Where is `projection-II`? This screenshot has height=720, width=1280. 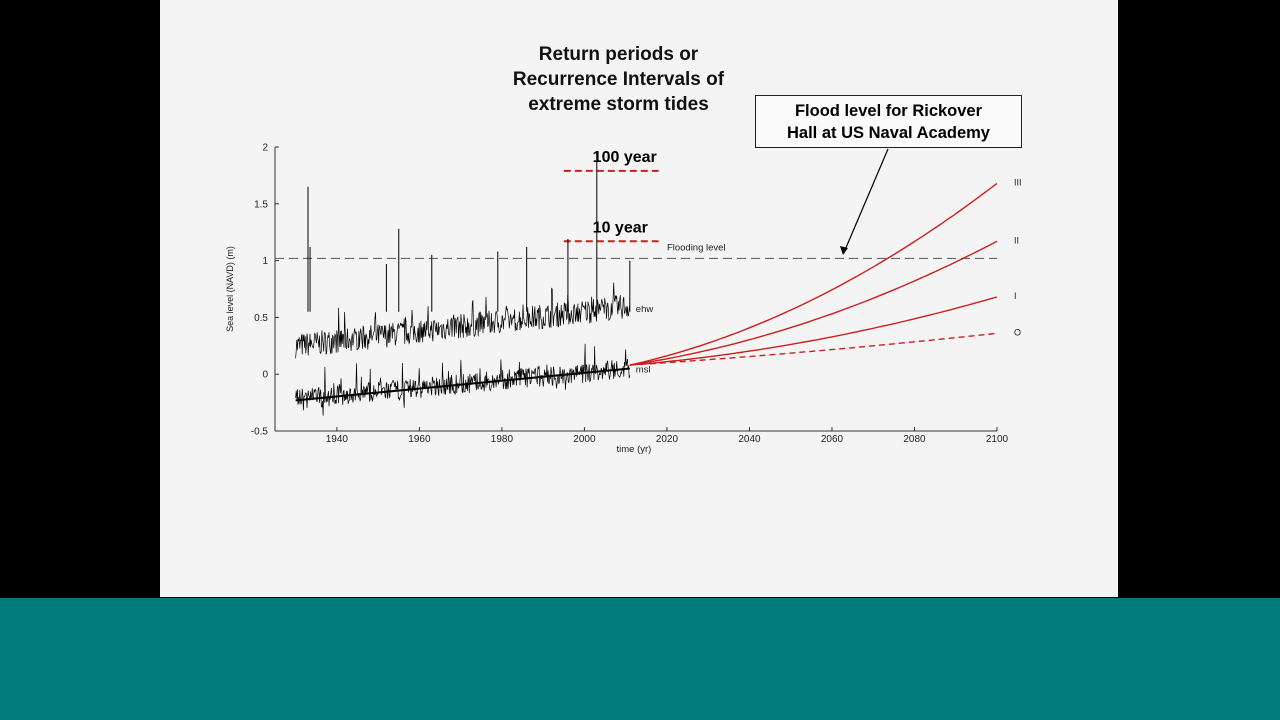
projection-II is located at coordinates (813, 303).